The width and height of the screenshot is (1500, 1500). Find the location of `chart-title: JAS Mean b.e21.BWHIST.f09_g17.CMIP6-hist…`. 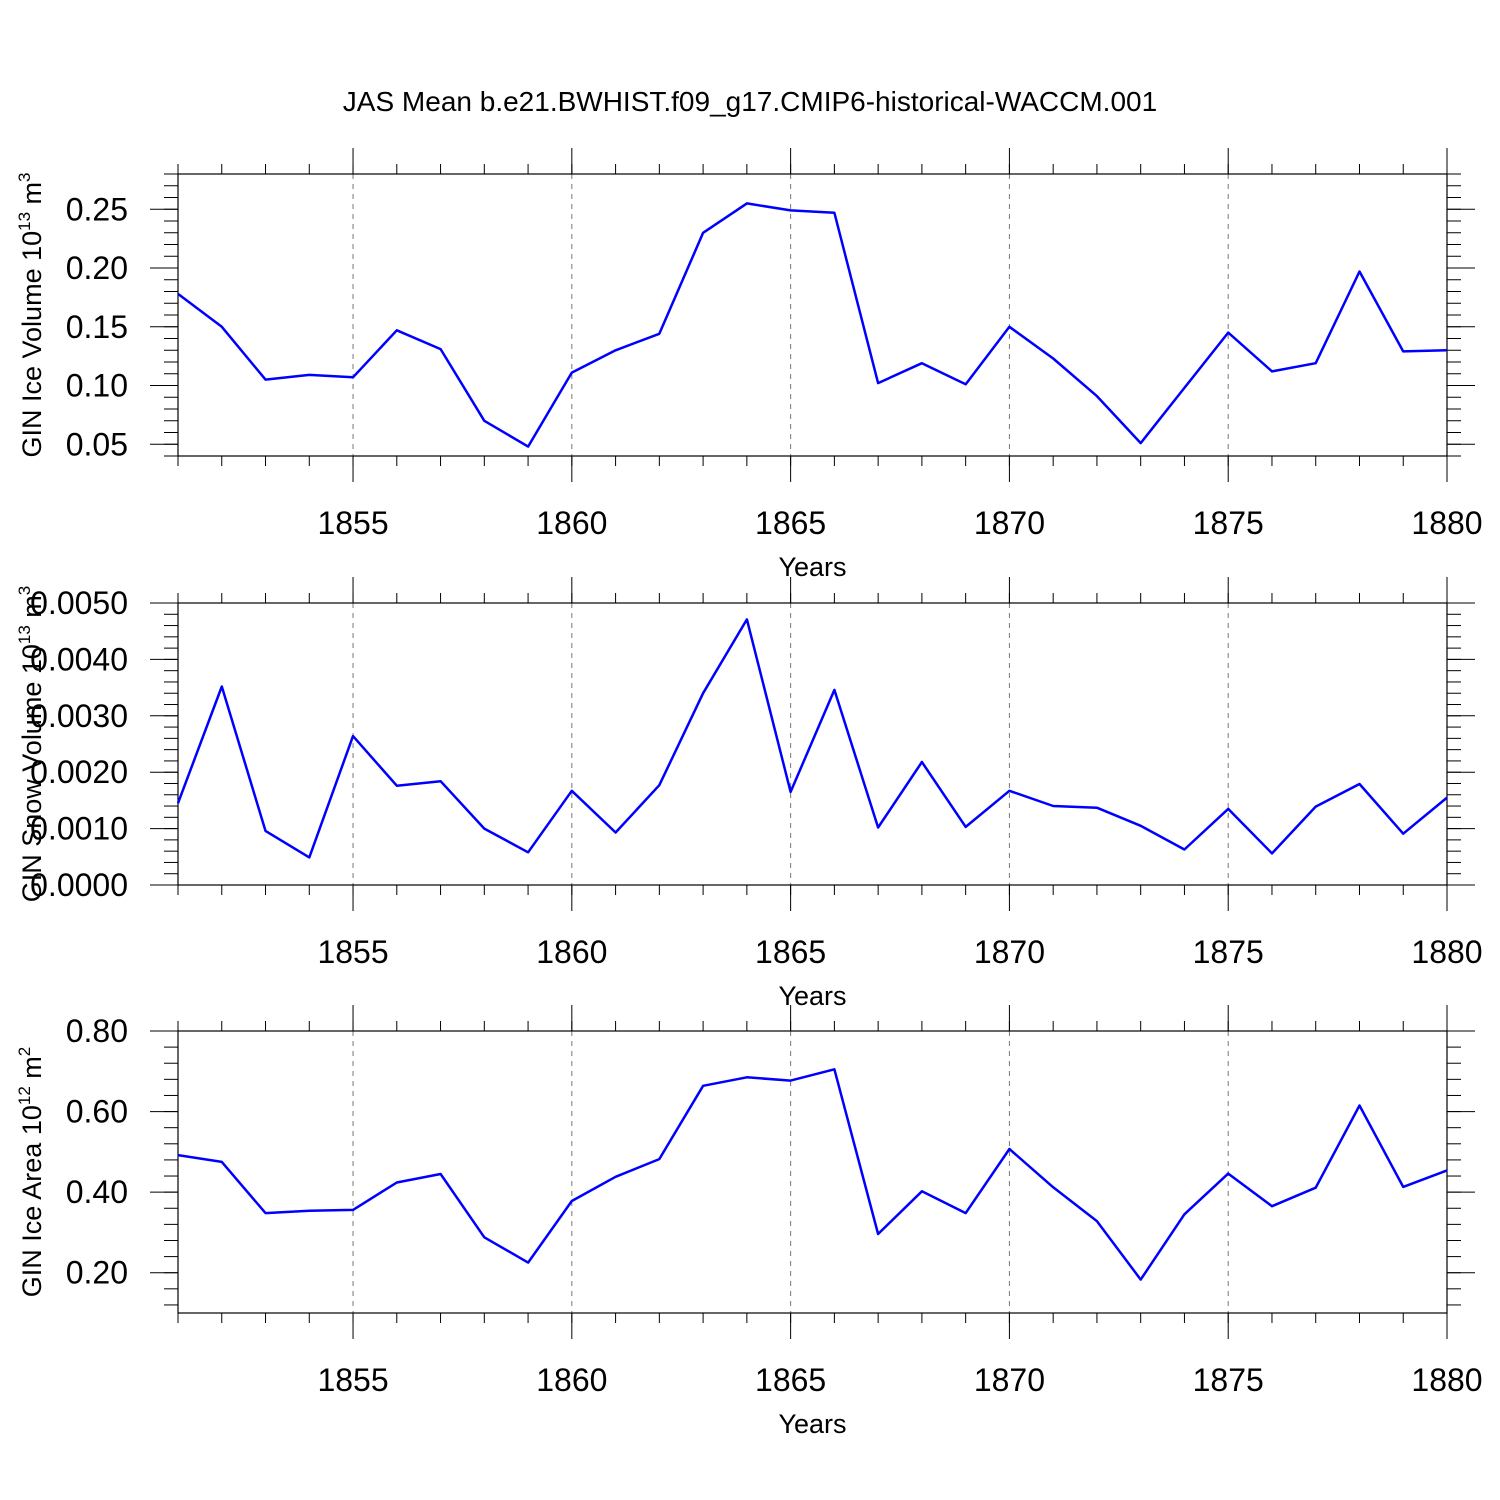

chart-title: JAS Mean b.e21.BWHIST.f09_g17.CMIP6-hist… is located at coordinates (750, 101).